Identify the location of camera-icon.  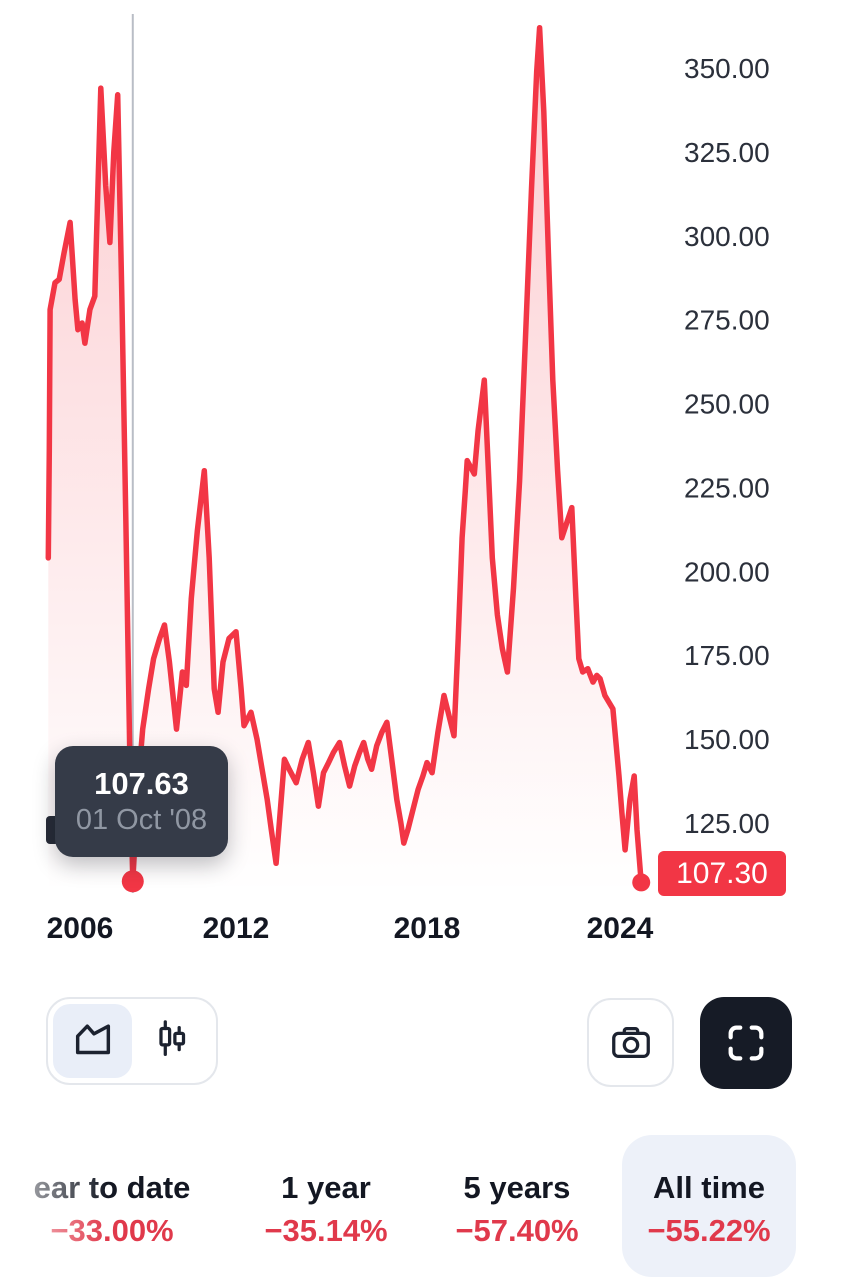
(630, 1042).